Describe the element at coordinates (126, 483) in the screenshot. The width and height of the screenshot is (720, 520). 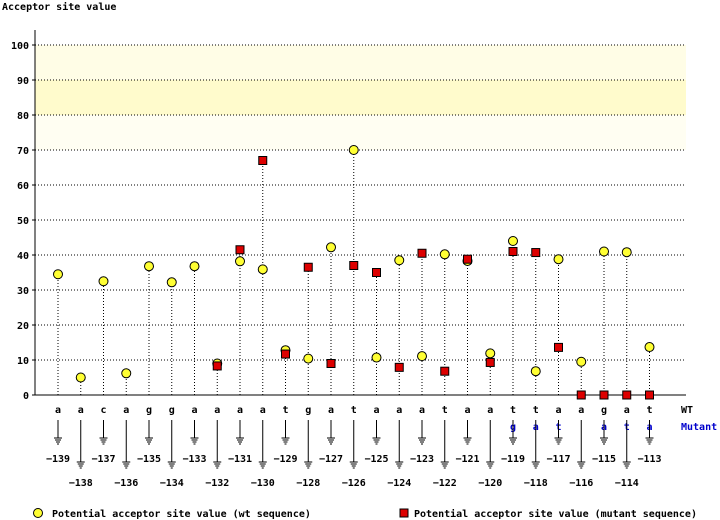
I see `position-label--136: −136` at that location.